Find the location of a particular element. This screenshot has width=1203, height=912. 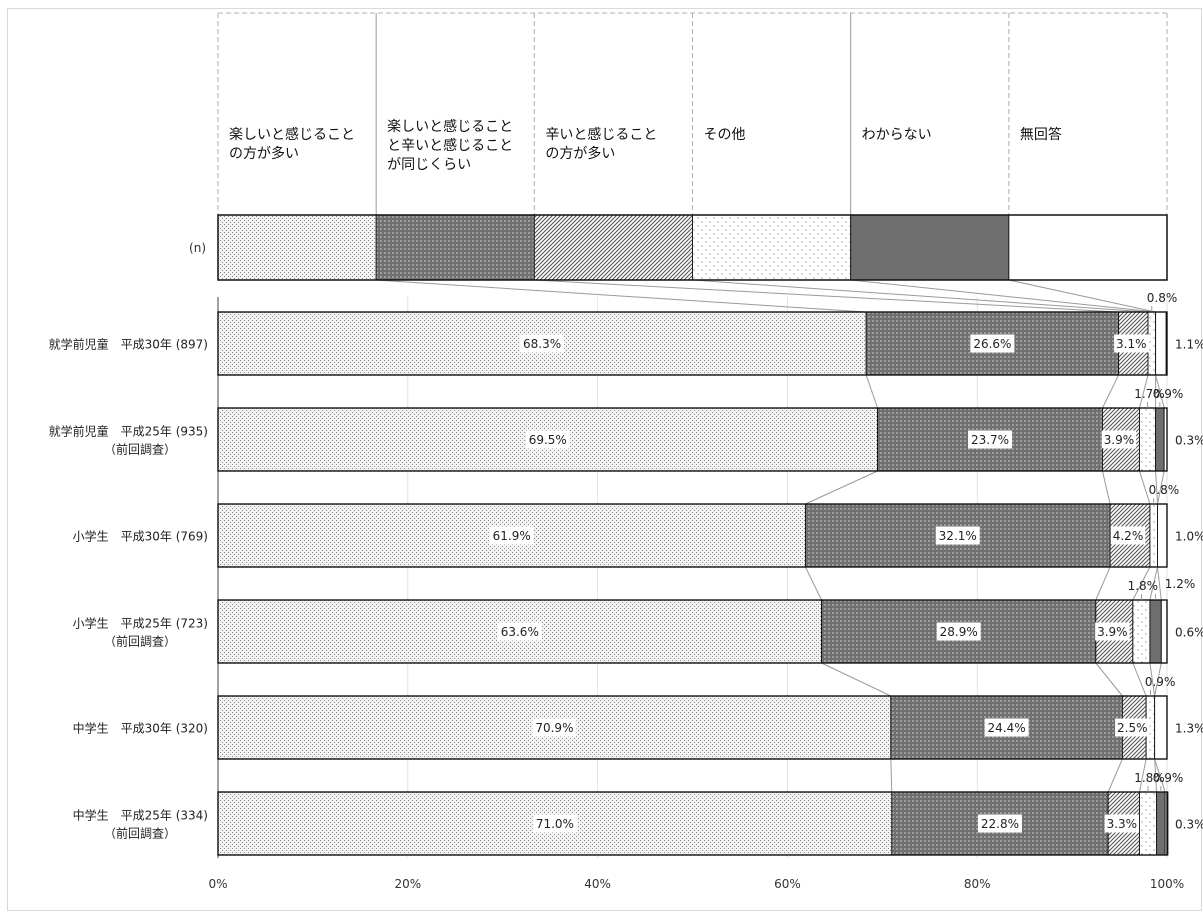

legend-label: が同じくらい is located at coordinates (429, 165).